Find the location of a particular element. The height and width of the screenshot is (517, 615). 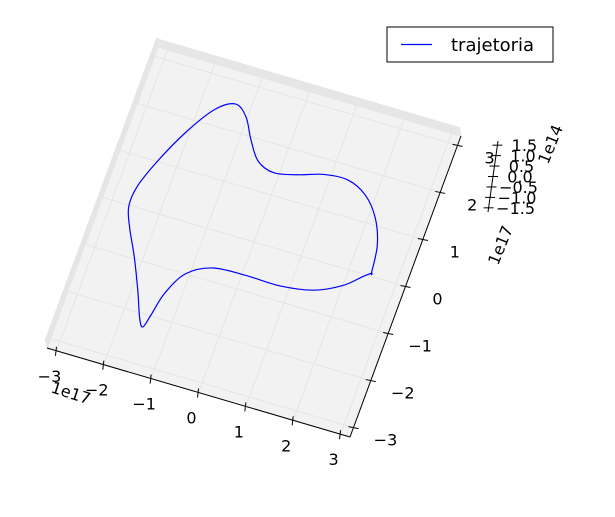

x-tick-label-2: −1 is located at coordinates (144, 404).